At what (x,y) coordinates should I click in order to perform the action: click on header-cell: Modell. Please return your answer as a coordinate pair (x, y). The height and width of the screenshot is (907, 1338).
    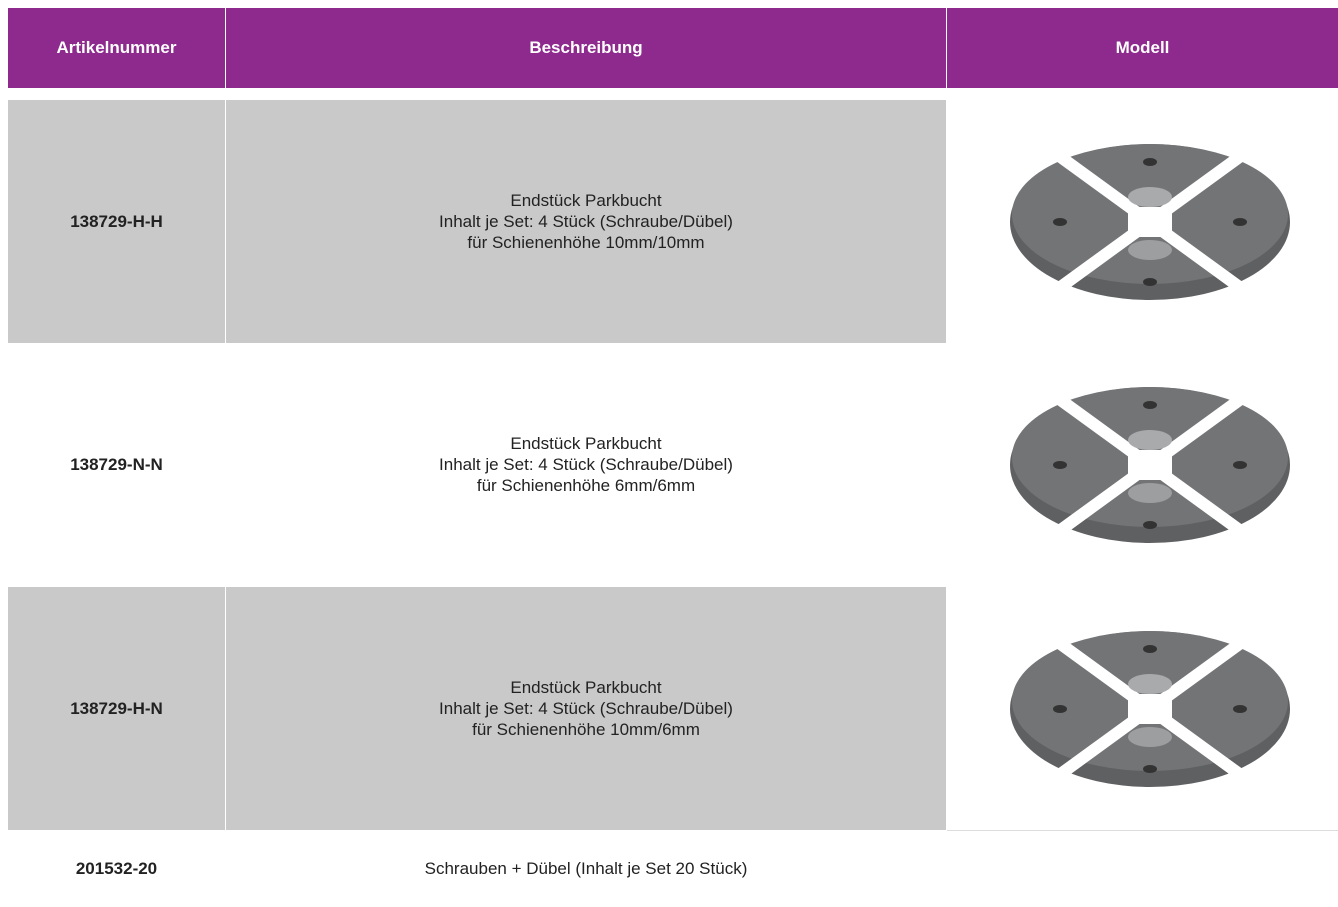
    Looking at the image, I should click on (1142, 48).